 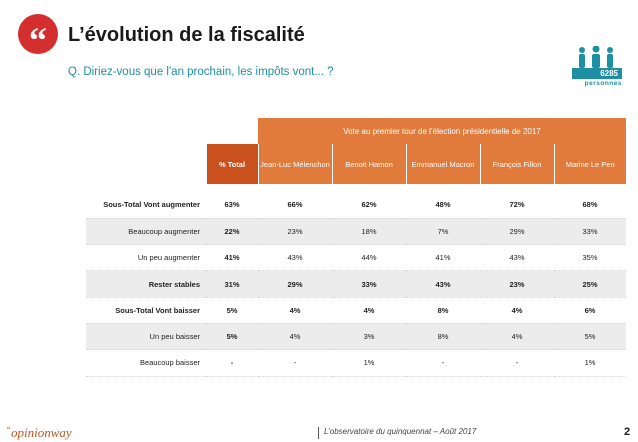 I want to click on table-cell: 63%, so click(x=232, y=205).